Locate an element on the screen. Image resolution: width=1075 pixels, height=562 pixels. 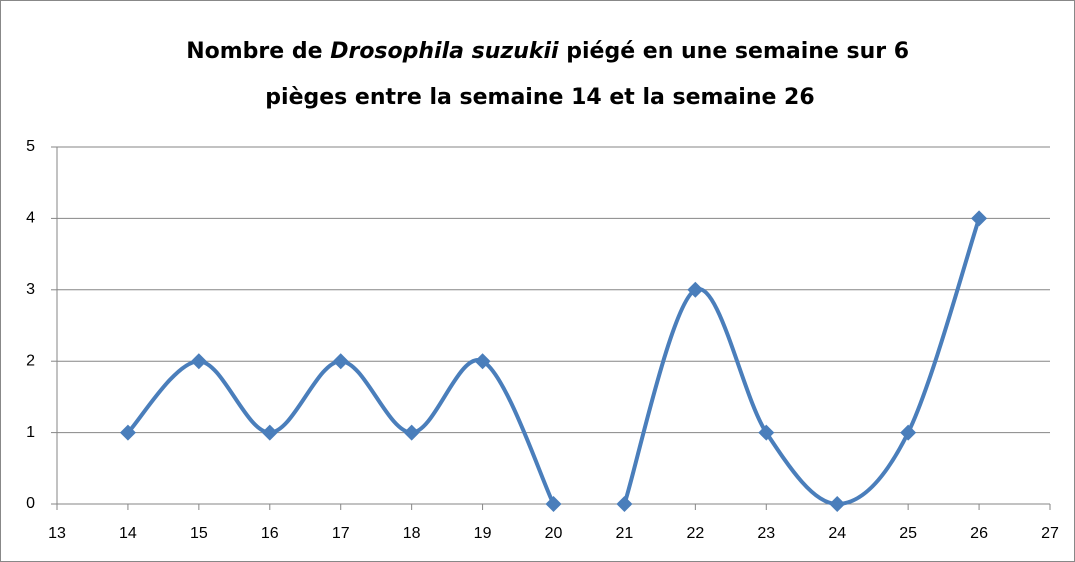
y-tick-label: 0 is located at coordinates (30, 503).